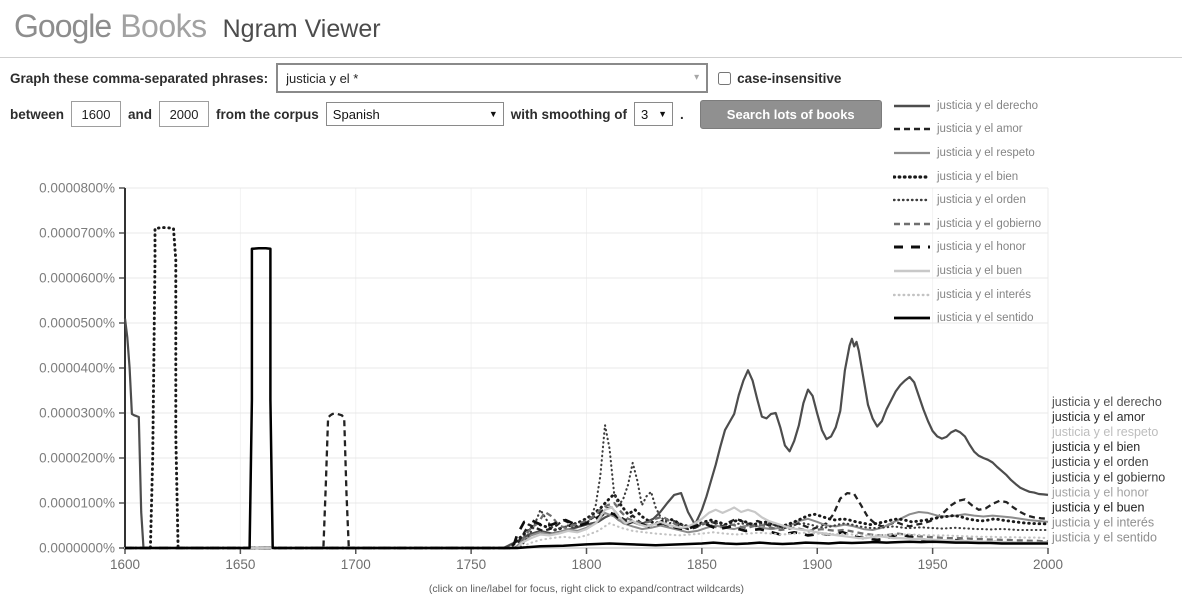 The image size is (1182, 605). I want to click on google-books-logo: Google Books Ngram Viewer, so click(197, 26).